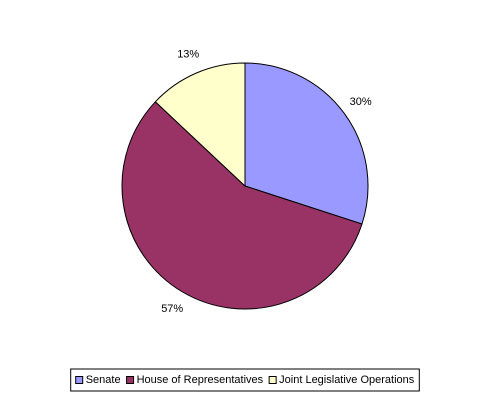  I want to click on legend-label: House of Representatives, so click(200, 380).